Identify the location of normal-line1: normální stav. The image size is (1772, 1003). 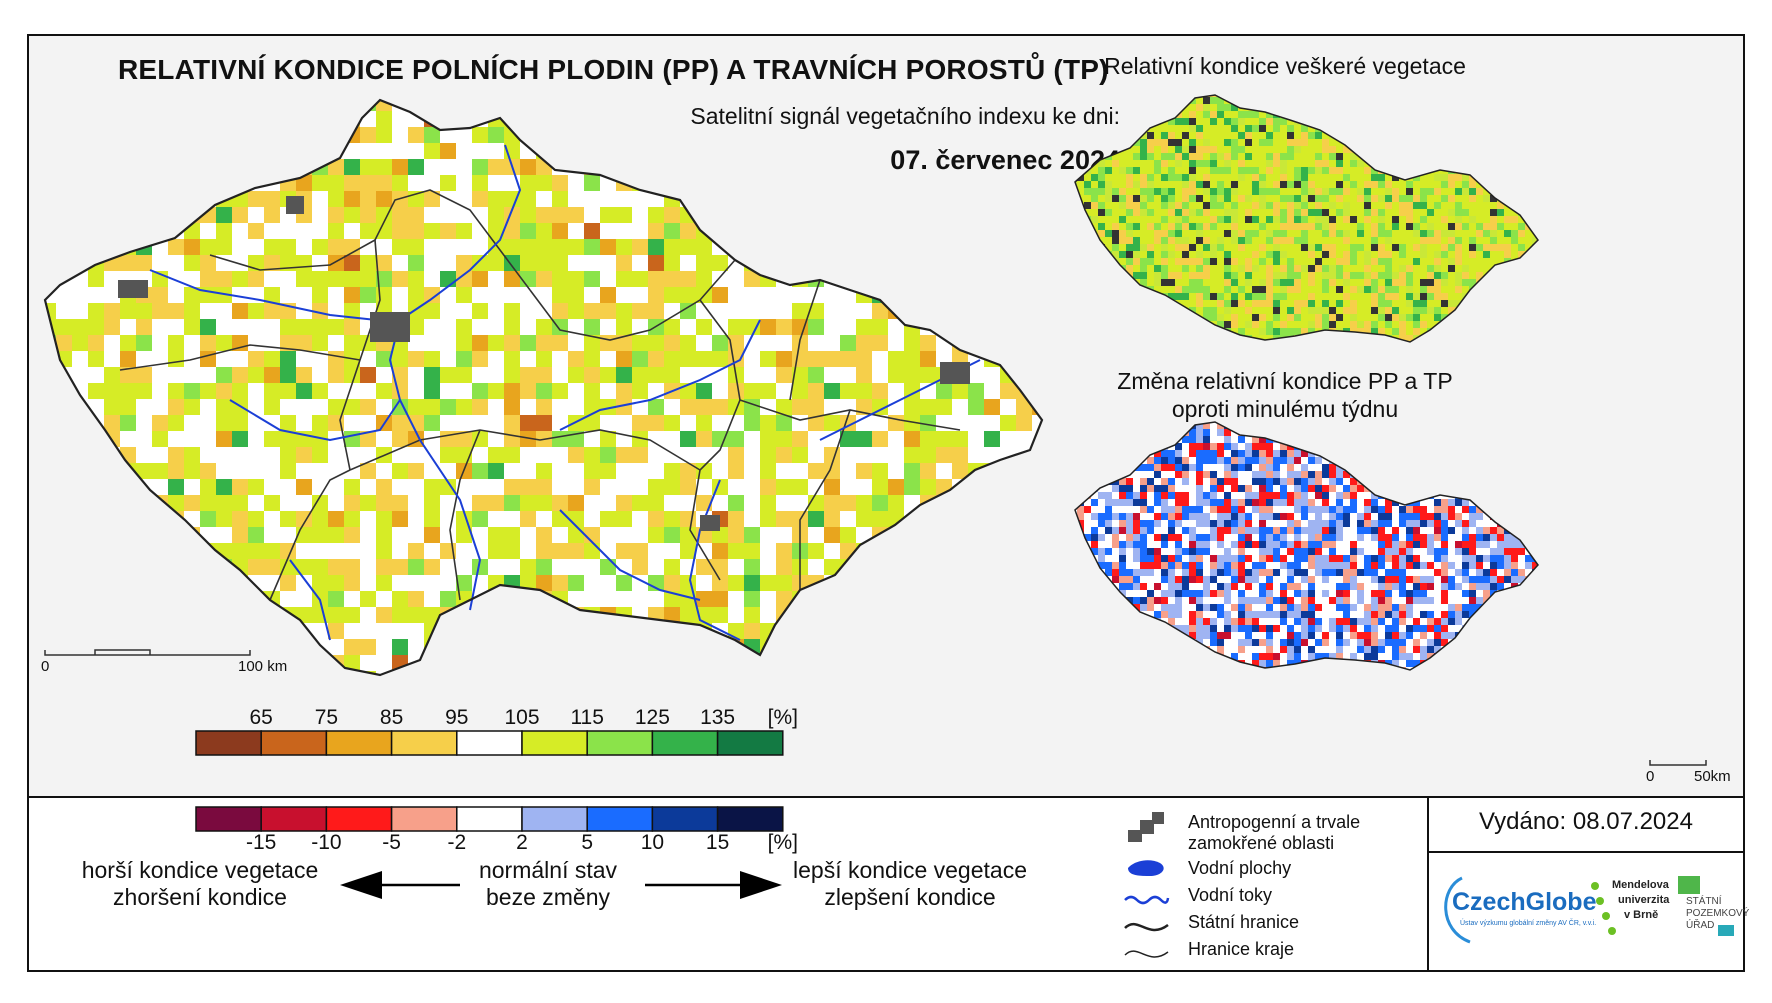
(548, 870).